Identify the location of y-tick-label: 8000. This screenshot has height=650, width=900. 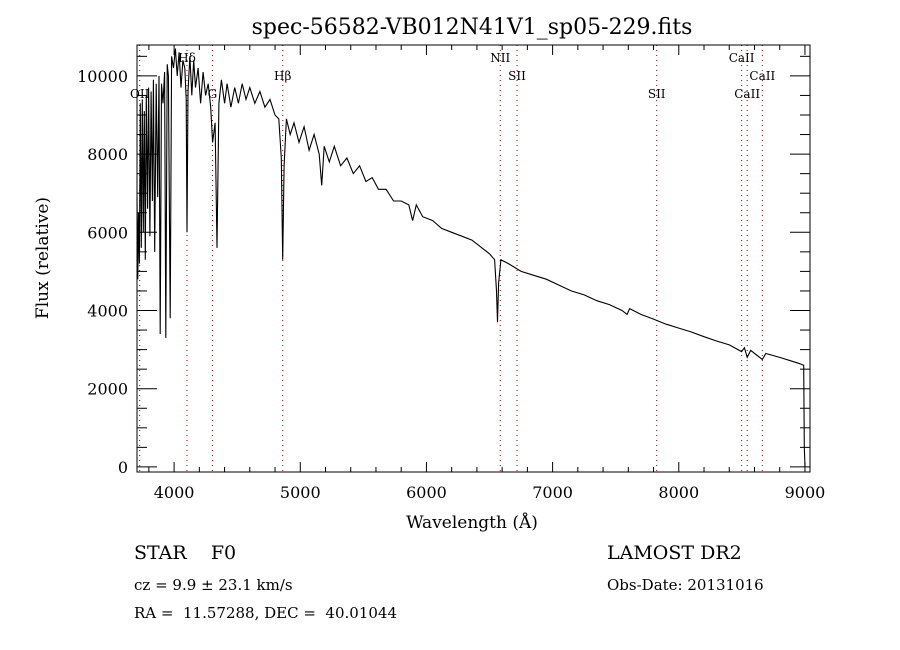
(107, 154).